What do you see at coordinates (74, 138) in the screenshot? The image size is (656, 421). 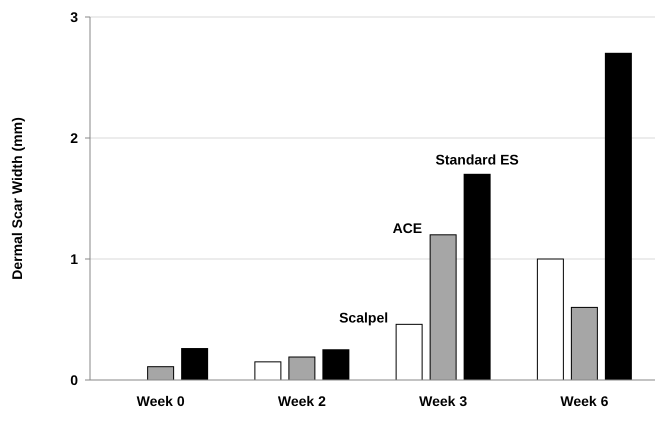 I see `y-tick-label: 2` at bounding box center [74, 138].